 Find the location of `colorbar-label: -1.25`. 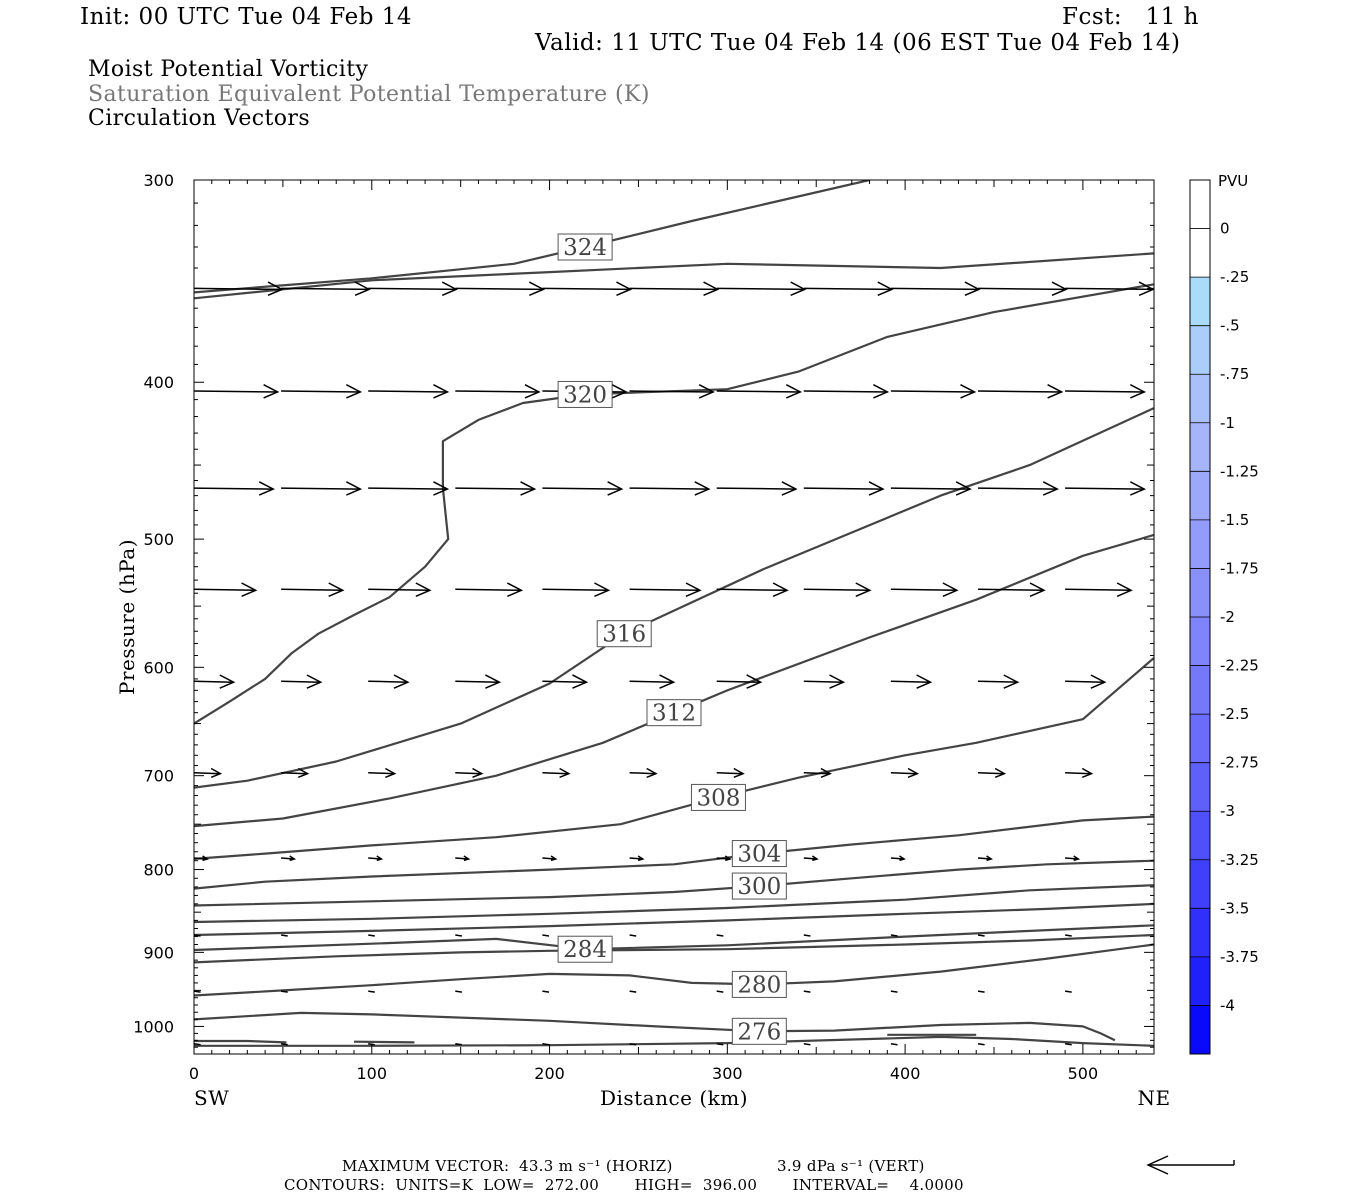

colorbar-label: -1.25 is located at coordinates (1239, 471).